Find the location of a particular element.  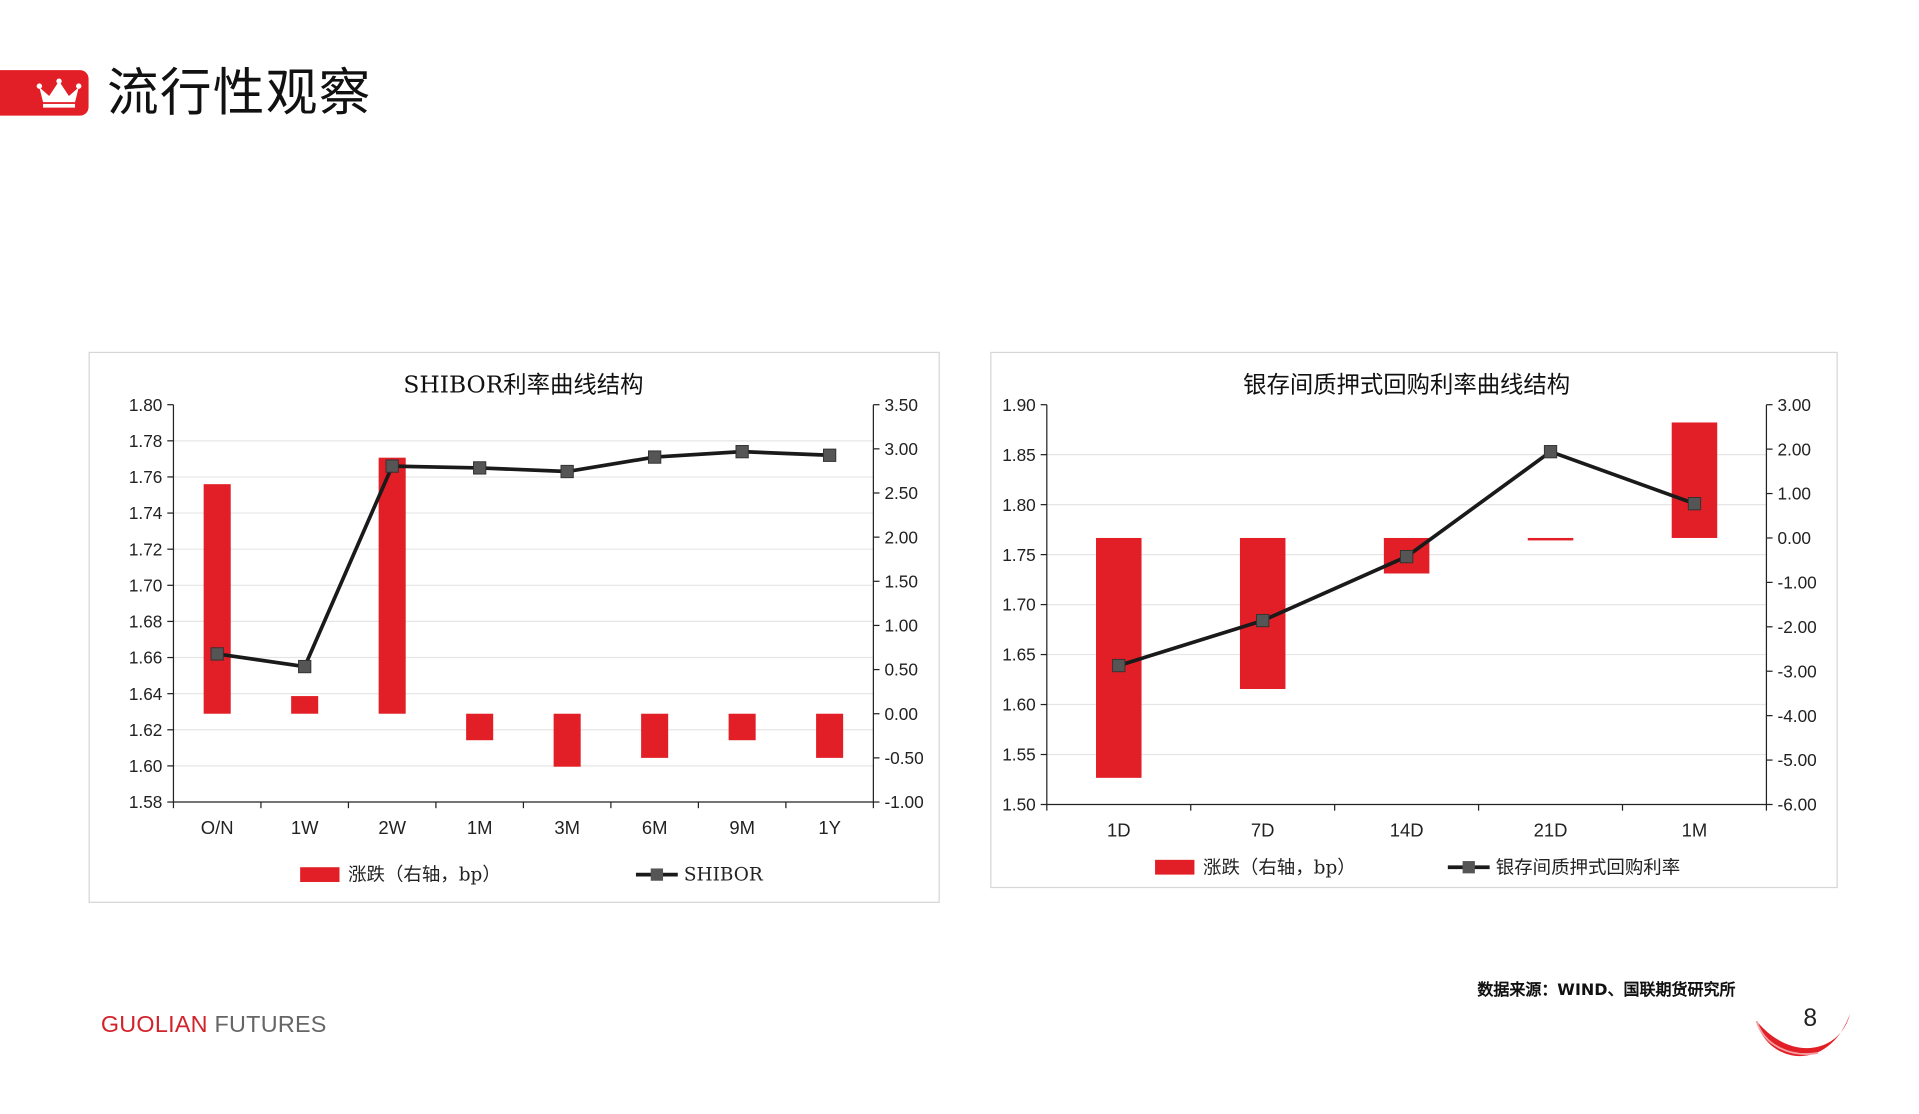

left-tick-label: 1.64 is located at coordinates (146, 694).